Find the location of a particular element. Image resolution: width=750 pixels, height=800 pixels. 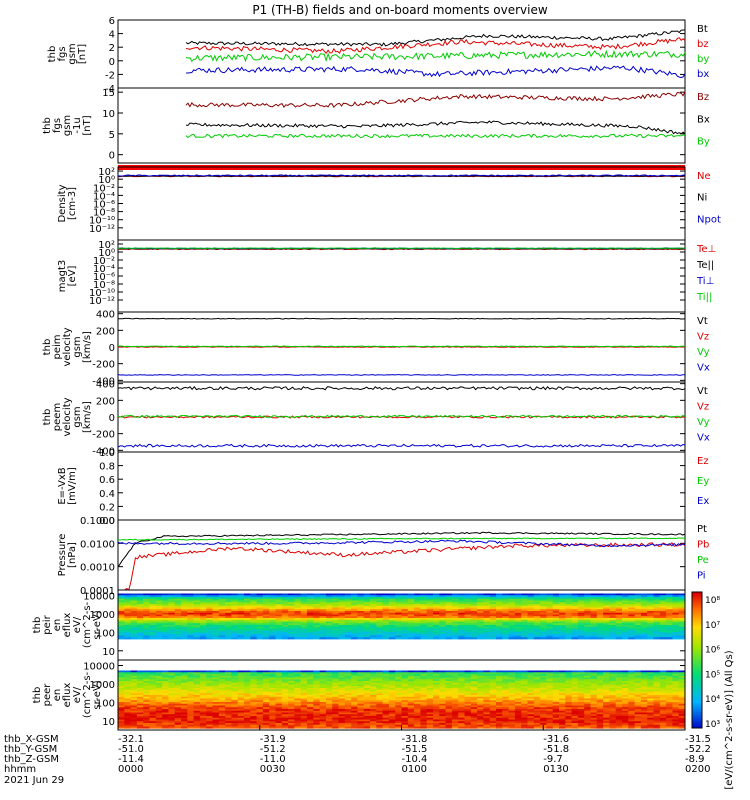

peer-ytick-label: 1000 is located at coordinates (102, 685).